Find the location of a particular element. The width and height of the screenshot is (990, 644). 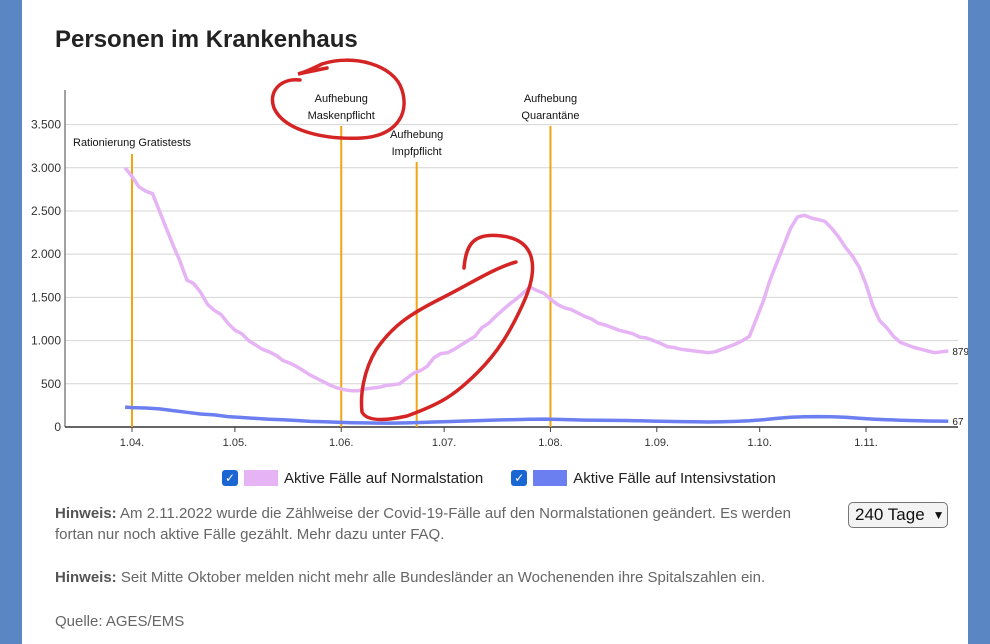

page-title: Personen im Krankenhaus is located at coordinates (206, 39).